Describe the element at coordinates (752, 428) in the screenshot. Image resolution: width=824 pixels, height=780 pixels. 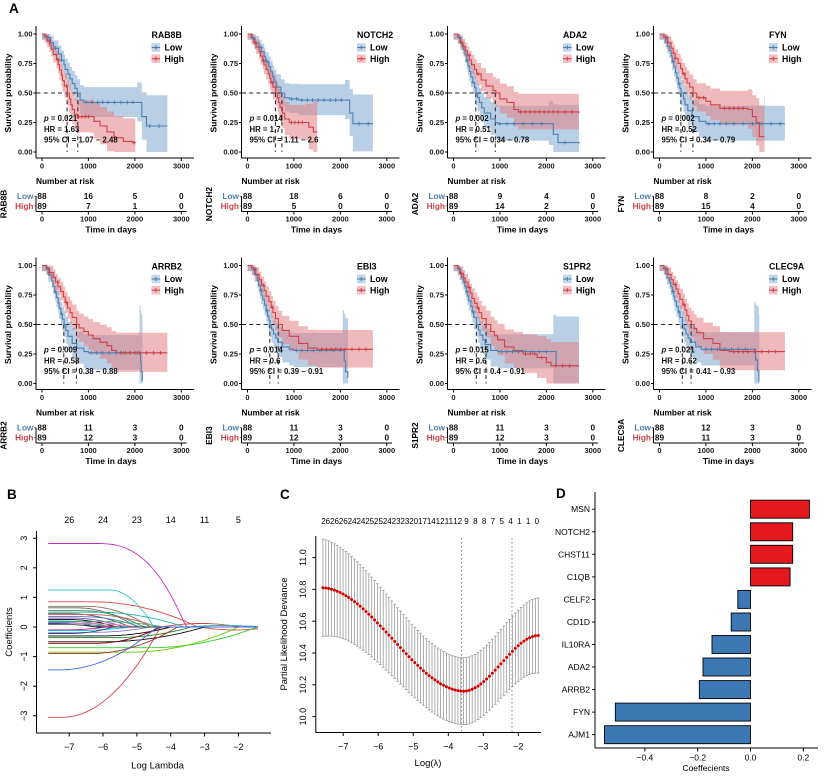
I see `svg-text: 3` at that location.